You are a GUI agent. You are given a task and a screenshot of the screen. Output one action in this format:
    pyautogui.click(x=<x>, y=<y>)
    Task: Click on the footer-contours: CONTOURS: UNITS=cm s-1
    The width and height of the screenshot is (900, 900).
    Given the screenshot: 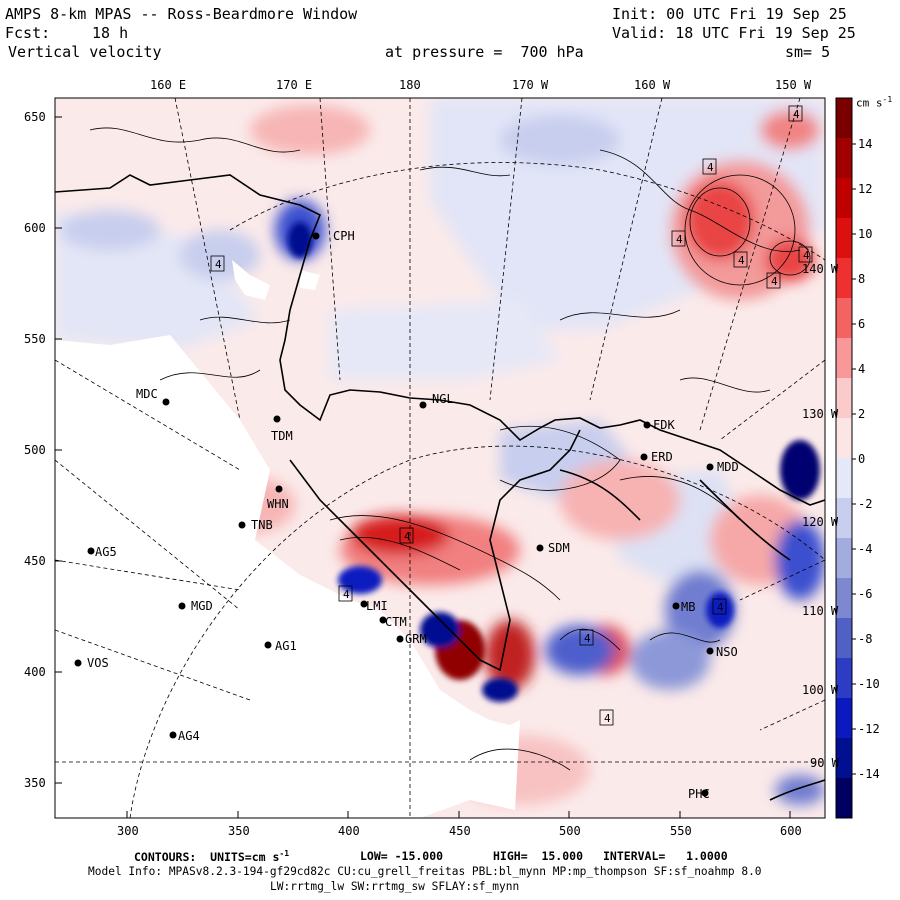 What is the action you would take?
    pyautogui.click(x=212, y=856)
    